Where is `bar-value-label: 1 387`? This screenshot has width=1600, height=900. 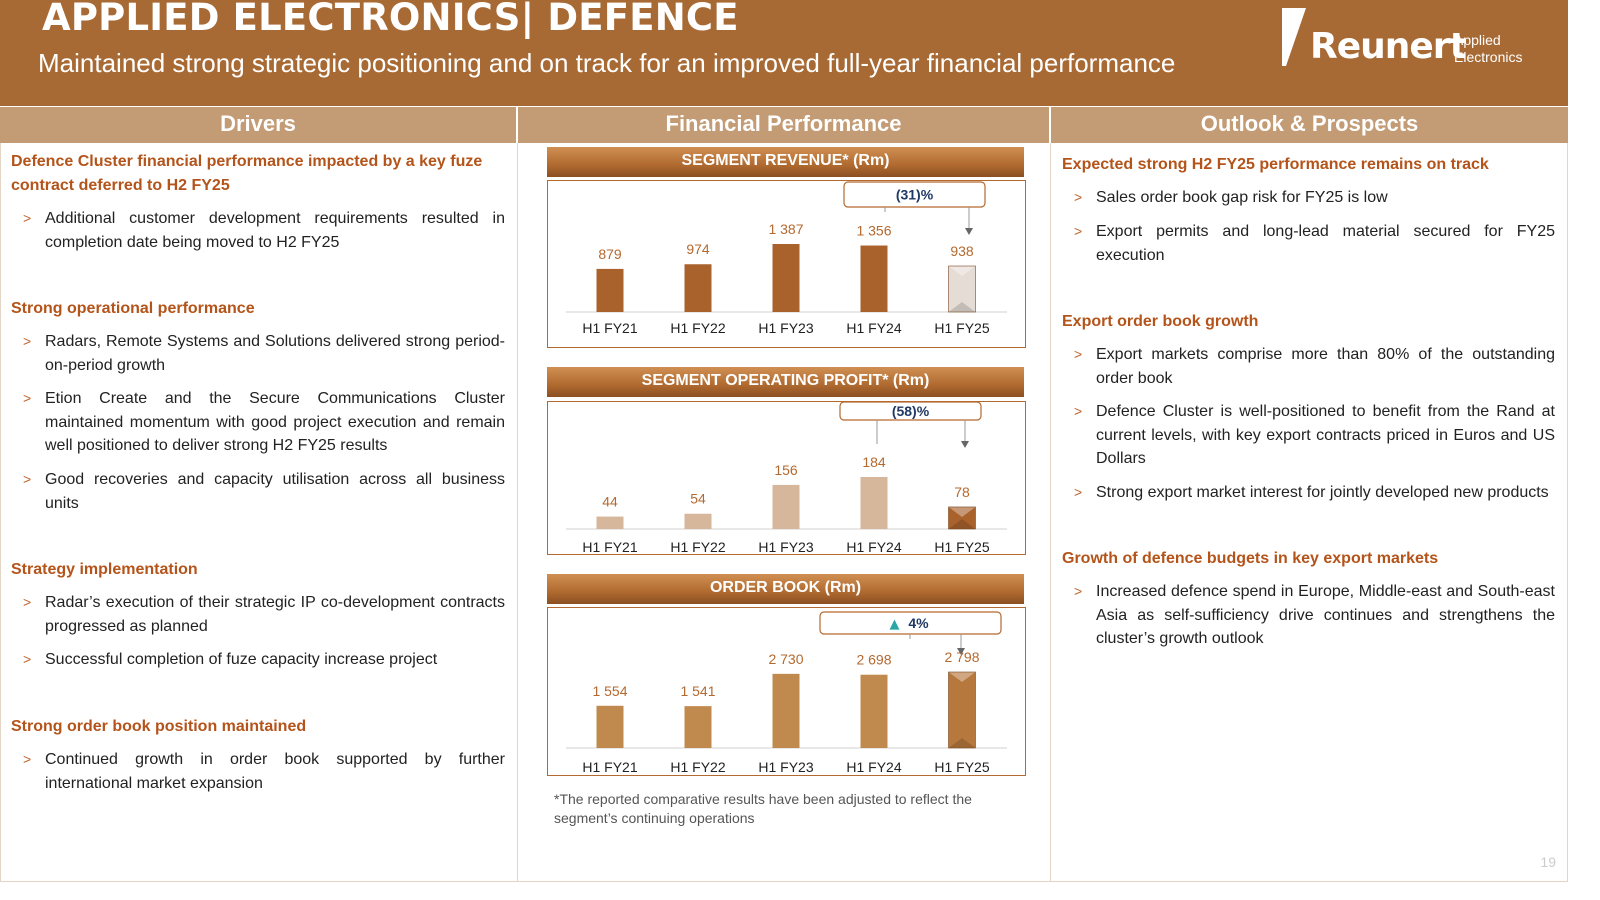
bar-value-label: 1 387 is located at coordinates (785, 229).